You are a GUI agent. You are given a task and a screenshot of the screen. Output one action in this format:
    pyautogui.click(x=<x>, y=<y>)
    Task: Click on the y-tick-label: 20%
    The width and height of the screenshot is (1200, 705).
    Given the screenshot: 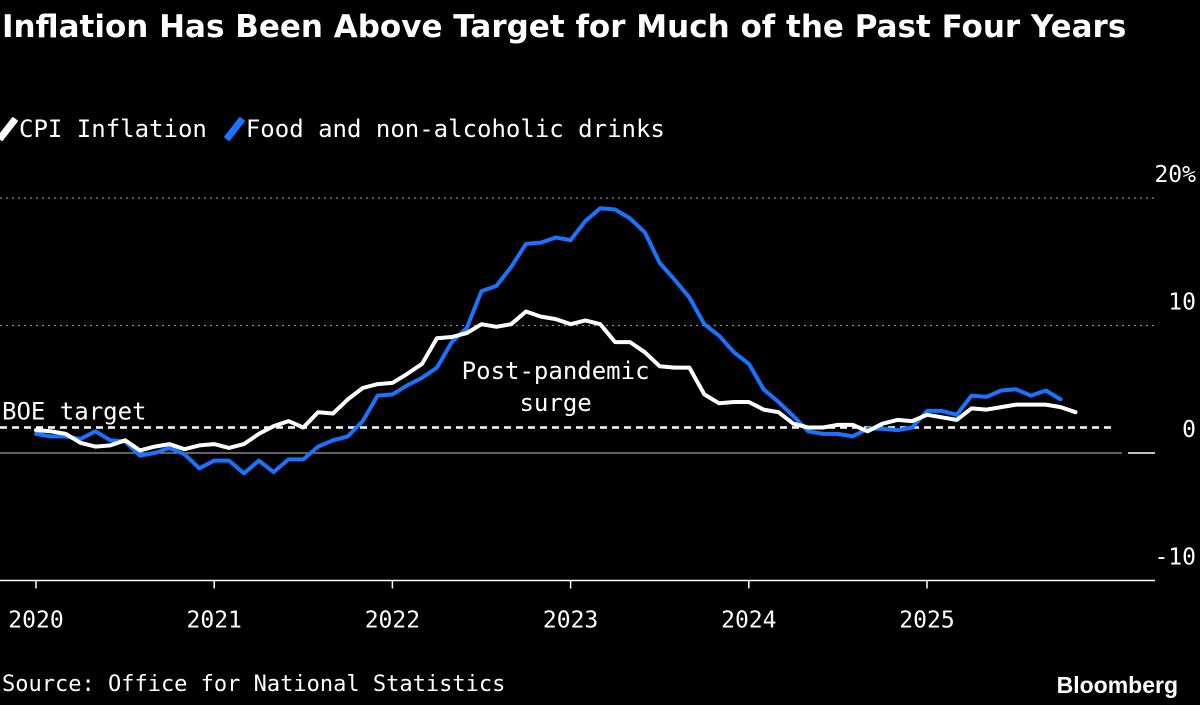 What is the action you would take?
    pyautogui.click(x=1175, y=175)
    